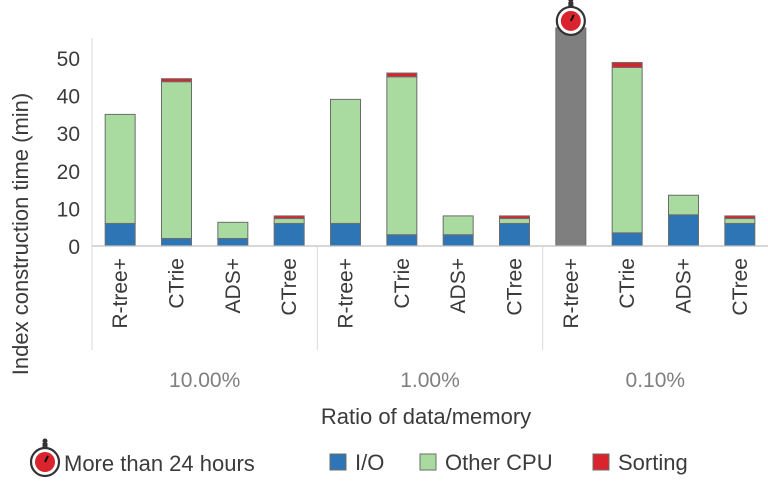  I want to click on group-label: 1.00%, so click(430, 380).